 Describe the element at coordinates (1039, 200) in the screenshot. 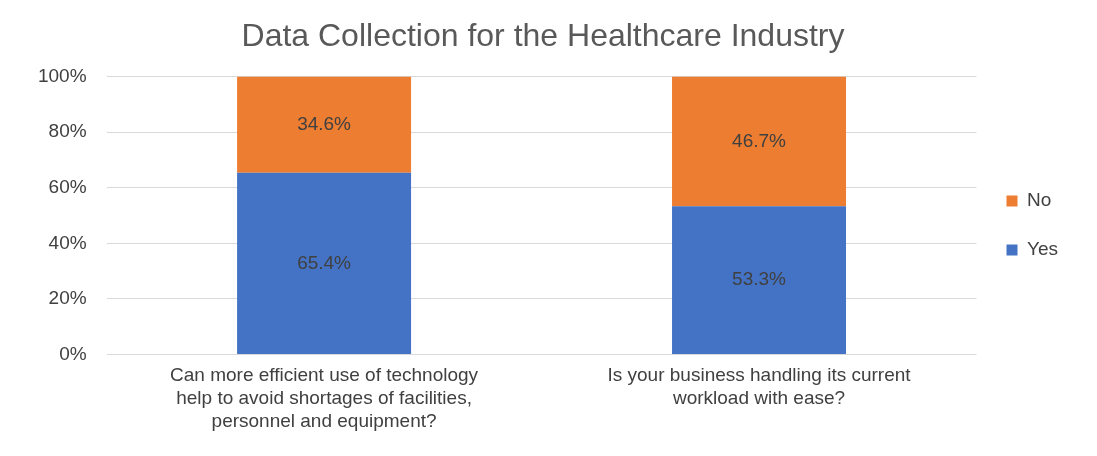

I see `legend-label: No` at that location.